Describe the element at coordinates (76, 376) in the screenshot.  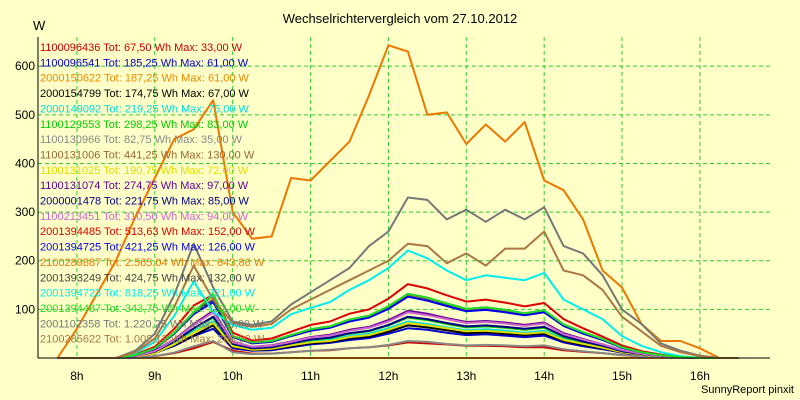
I see `x-tick-label: 8h` at that location.